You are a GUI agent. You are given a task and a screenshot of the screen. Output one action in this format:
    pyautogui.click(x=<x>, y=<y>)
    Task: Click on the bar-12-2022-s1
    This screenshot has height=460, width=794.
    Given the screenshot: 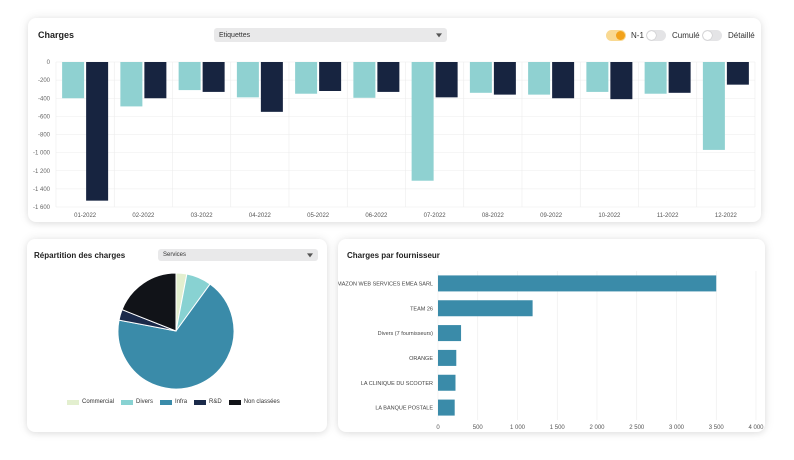 What is the action you would take?
    pyautogui.click(x=737, y=73)
    